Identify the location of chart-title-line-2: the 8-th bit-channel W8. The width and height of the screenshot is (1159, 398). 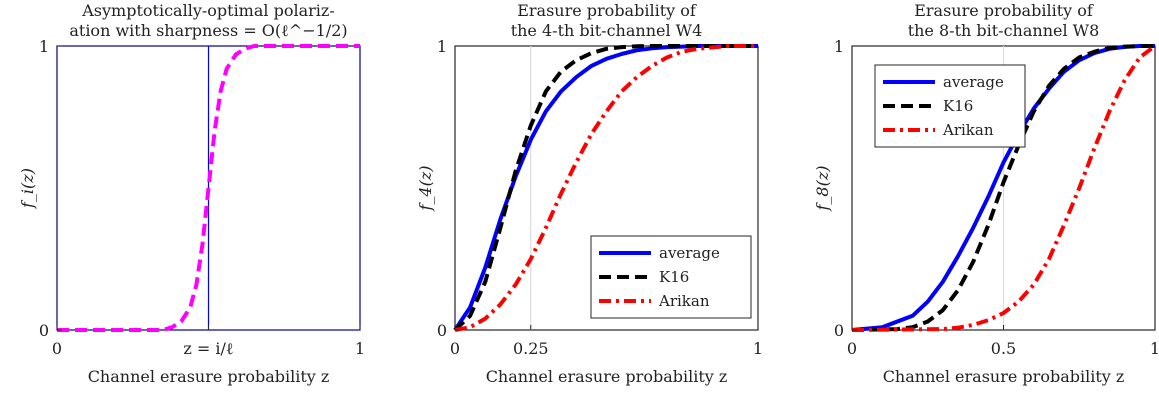
(1004, 30).